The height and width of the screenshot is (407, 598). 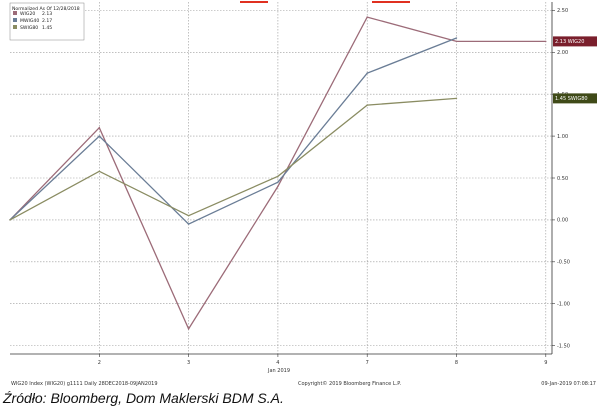 What do you see at coordinates (29, 21) in the screenshot?
I see `legend-name-mwig40: MWIG40` at bounding box center [29, 21].